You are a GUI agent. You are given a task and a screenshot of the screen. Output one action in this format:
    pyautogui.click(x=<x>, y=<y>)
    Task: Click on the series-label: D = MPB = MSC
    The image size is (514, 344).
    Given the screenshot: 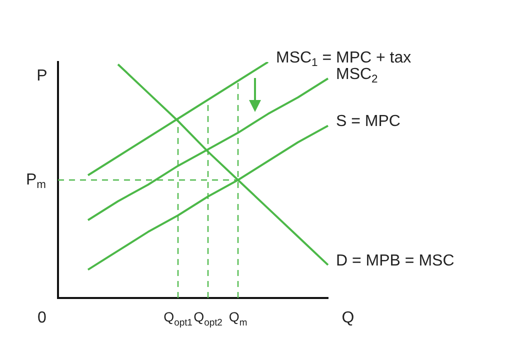 What is the action you would take?
    pyautogui.click(x=395, y=261)
    